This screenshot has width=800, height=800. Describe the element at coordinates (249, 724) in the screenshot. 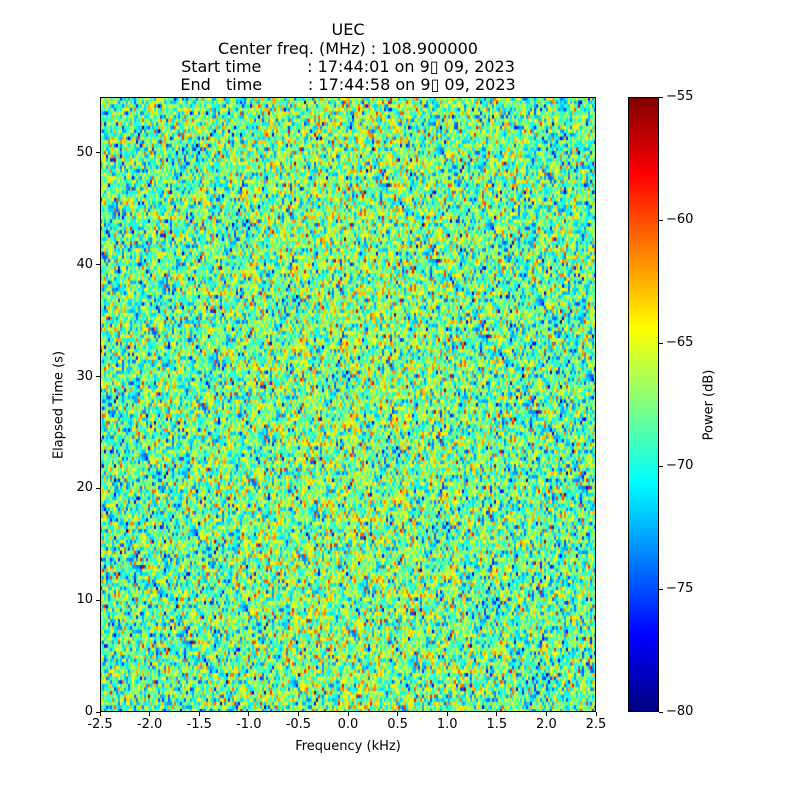

I see `x-tick-label: -1.0` at that location.